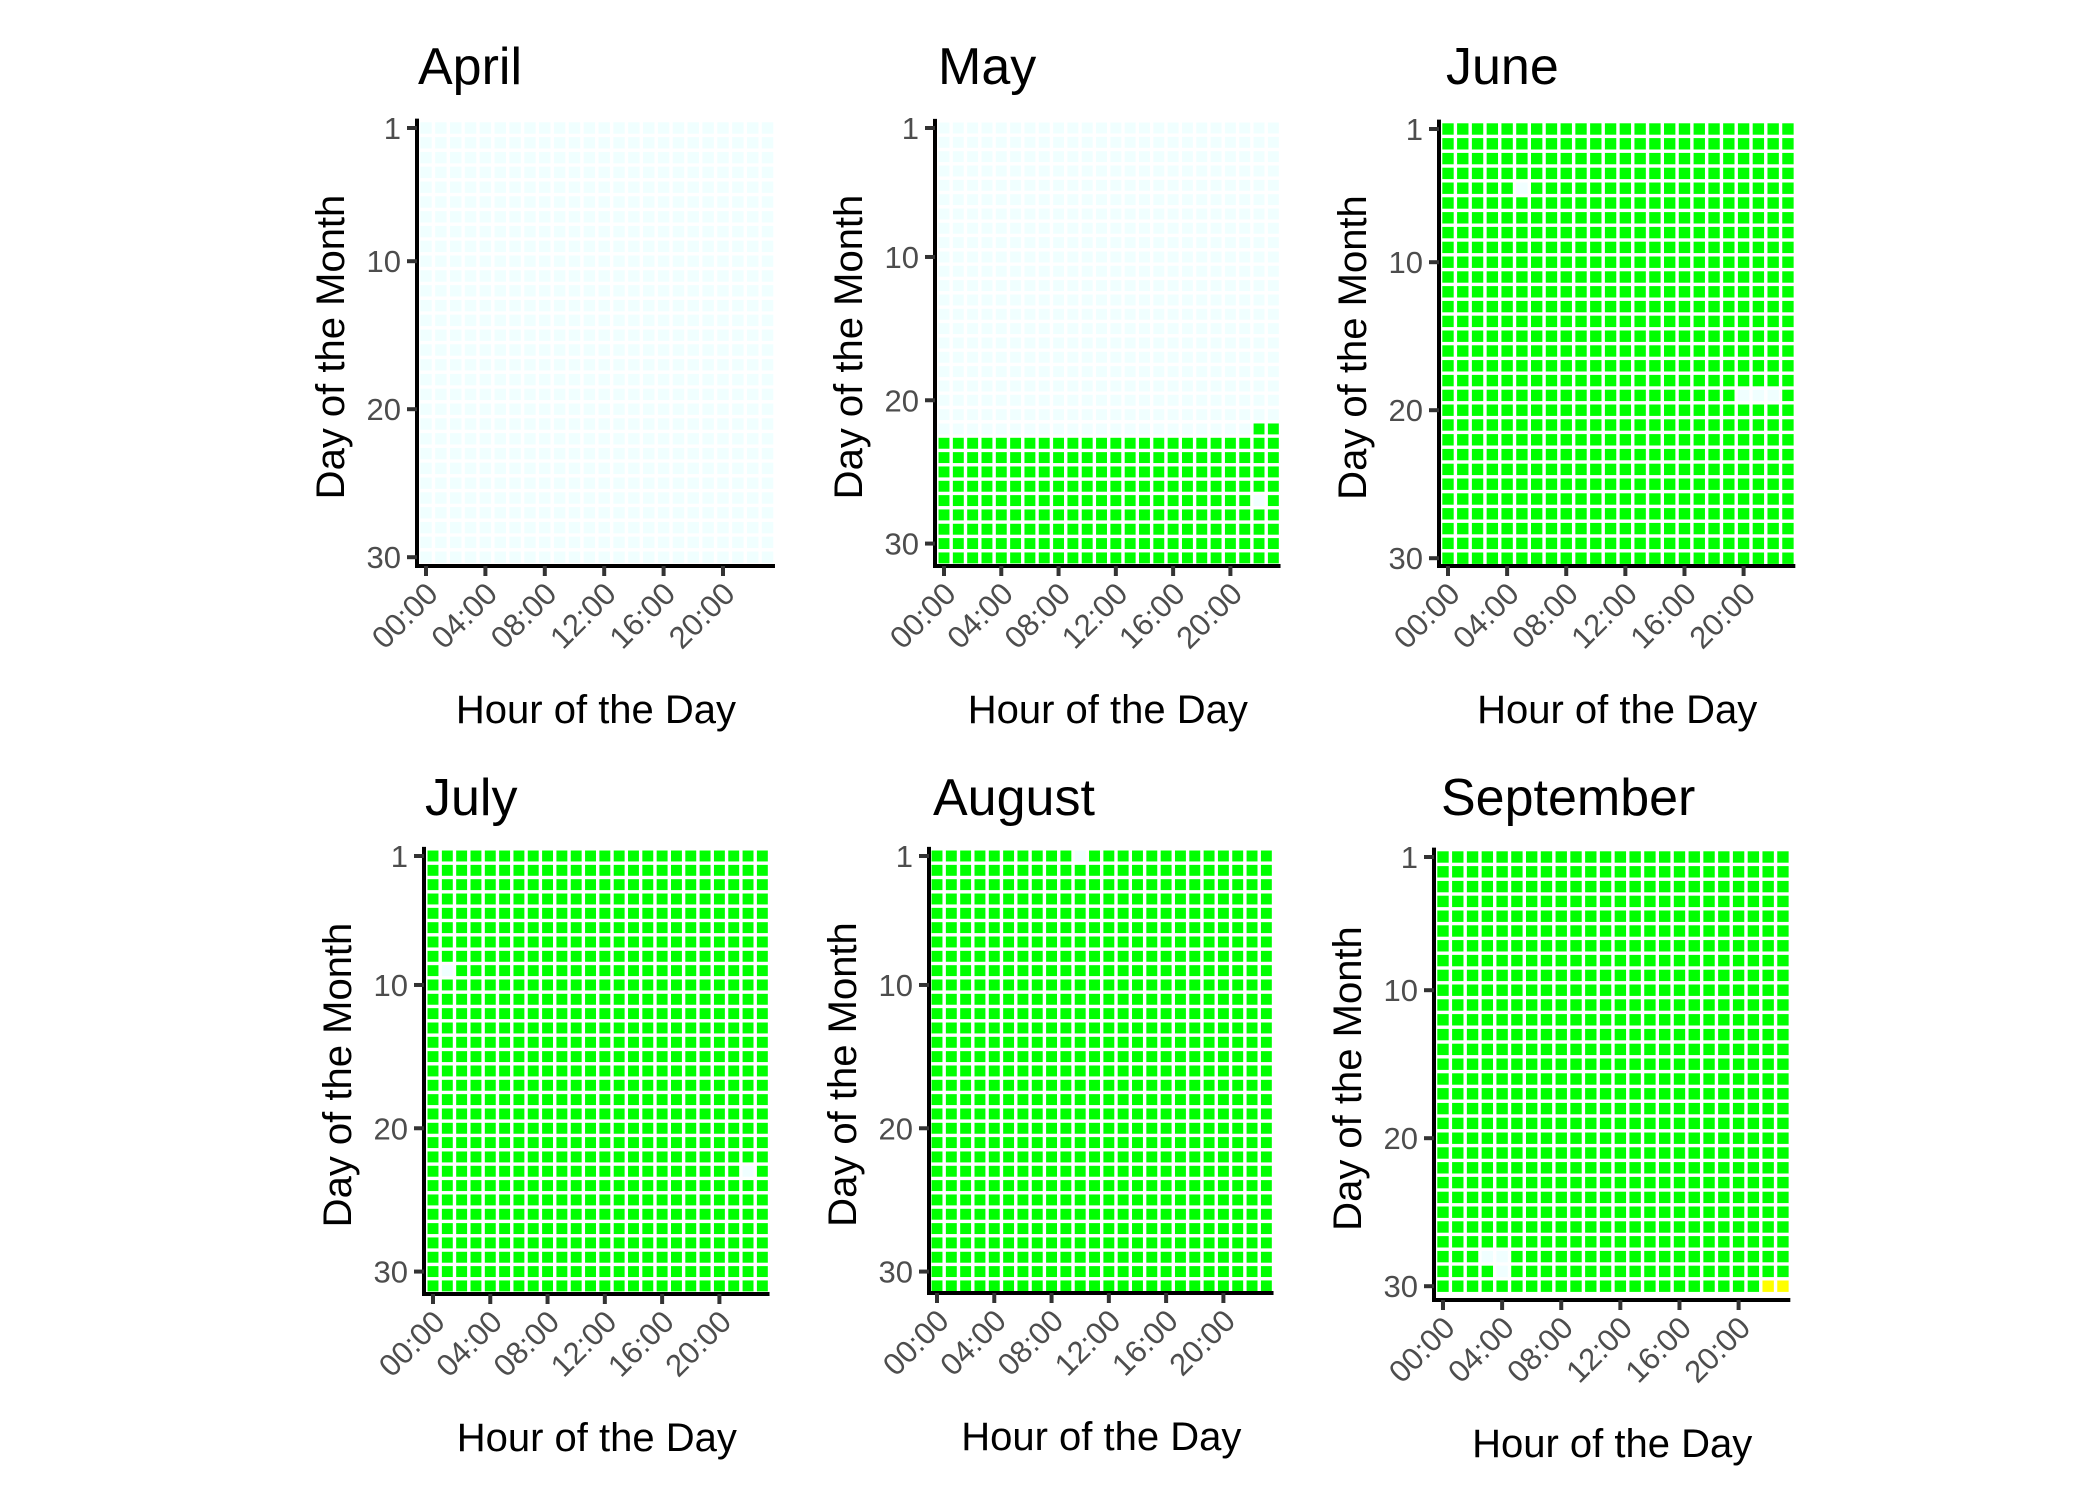  I want to click on y-tick-label: 20, so click(1406, 410).